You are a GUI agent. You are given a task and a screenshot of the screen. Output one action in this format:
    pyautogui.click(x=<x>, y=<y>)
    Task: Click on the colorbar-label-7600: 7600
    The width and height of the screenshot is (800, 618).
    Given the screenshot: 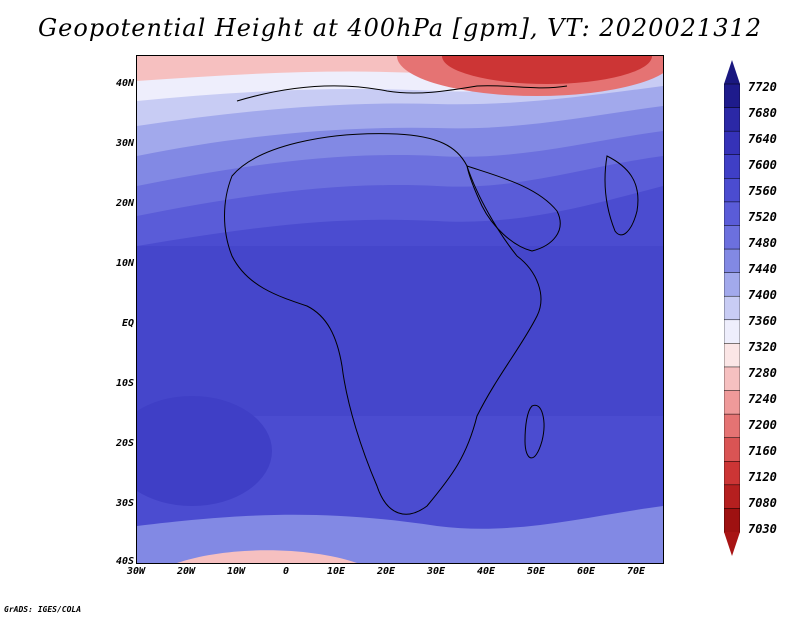 What is the action you would take?
    pyautogui.click(x=762, y=165)
    